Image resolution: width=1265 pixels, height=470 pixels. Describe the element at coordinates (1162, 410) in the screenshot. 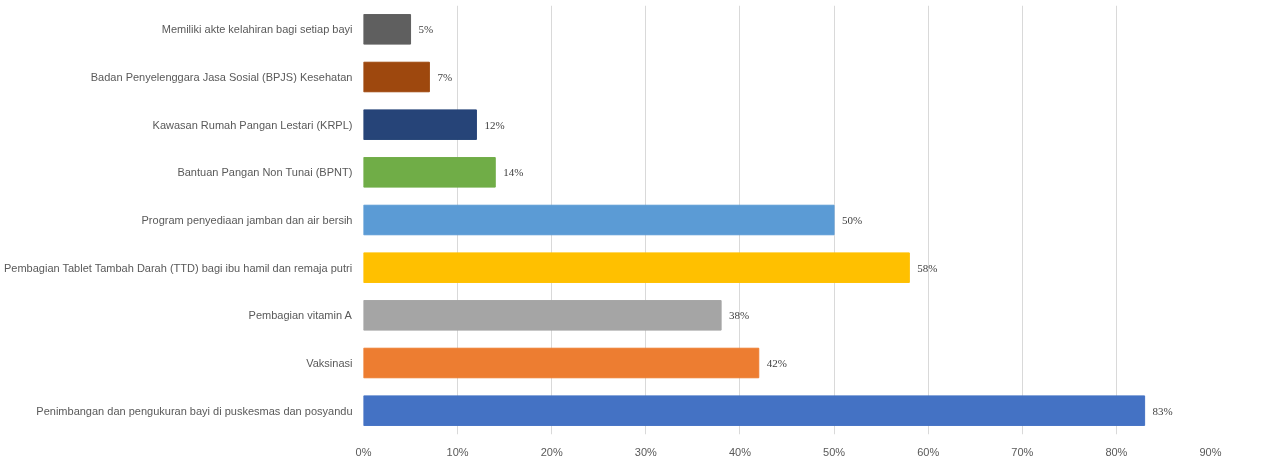

I see `data-label: 83%` at that location.